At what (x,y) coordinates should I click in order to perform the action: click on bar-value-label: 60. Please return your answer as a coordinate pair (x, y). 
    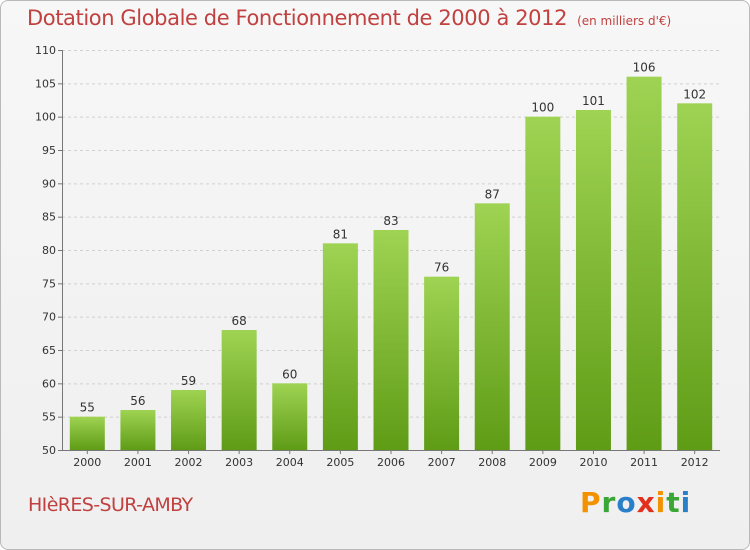
    Looking at the image, I should click on (289, 374).